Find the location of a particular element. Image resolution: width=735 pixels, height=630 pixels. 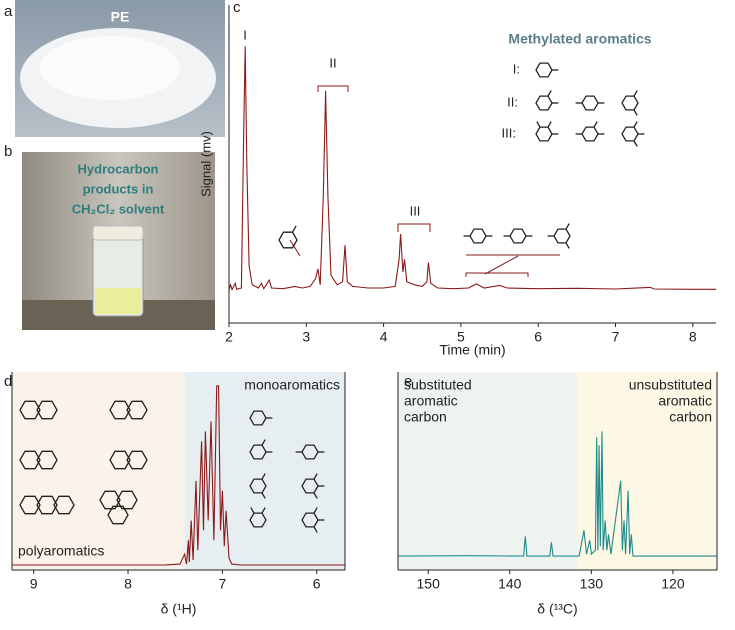

peak-label: I is located at coordinates (245, 34).